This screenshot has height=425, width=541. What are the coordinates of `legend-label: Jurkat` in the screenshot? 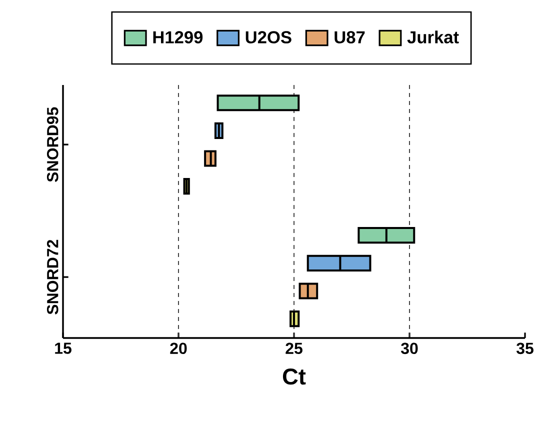 It's located at (433, 37).